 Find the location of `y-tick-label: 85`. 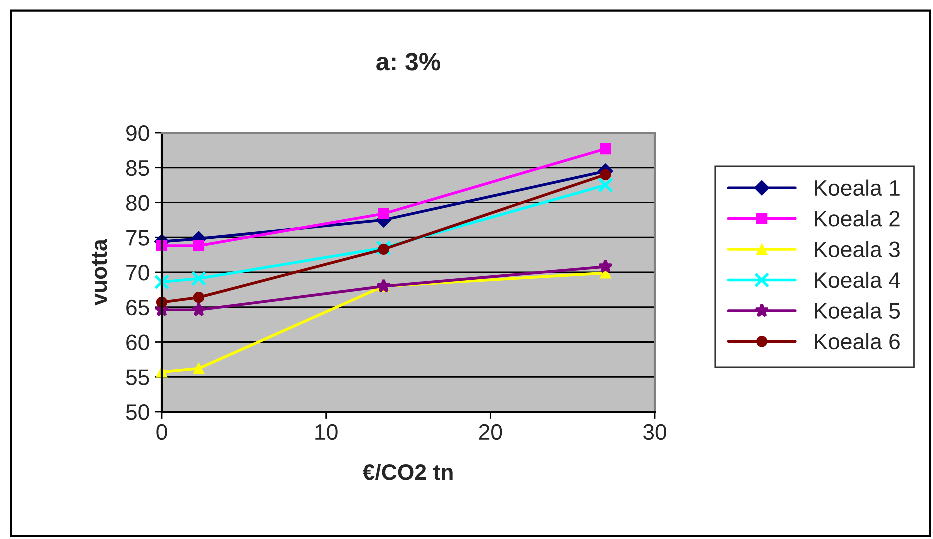

y-tick-label: 85 is located at coordinates (138, 168).